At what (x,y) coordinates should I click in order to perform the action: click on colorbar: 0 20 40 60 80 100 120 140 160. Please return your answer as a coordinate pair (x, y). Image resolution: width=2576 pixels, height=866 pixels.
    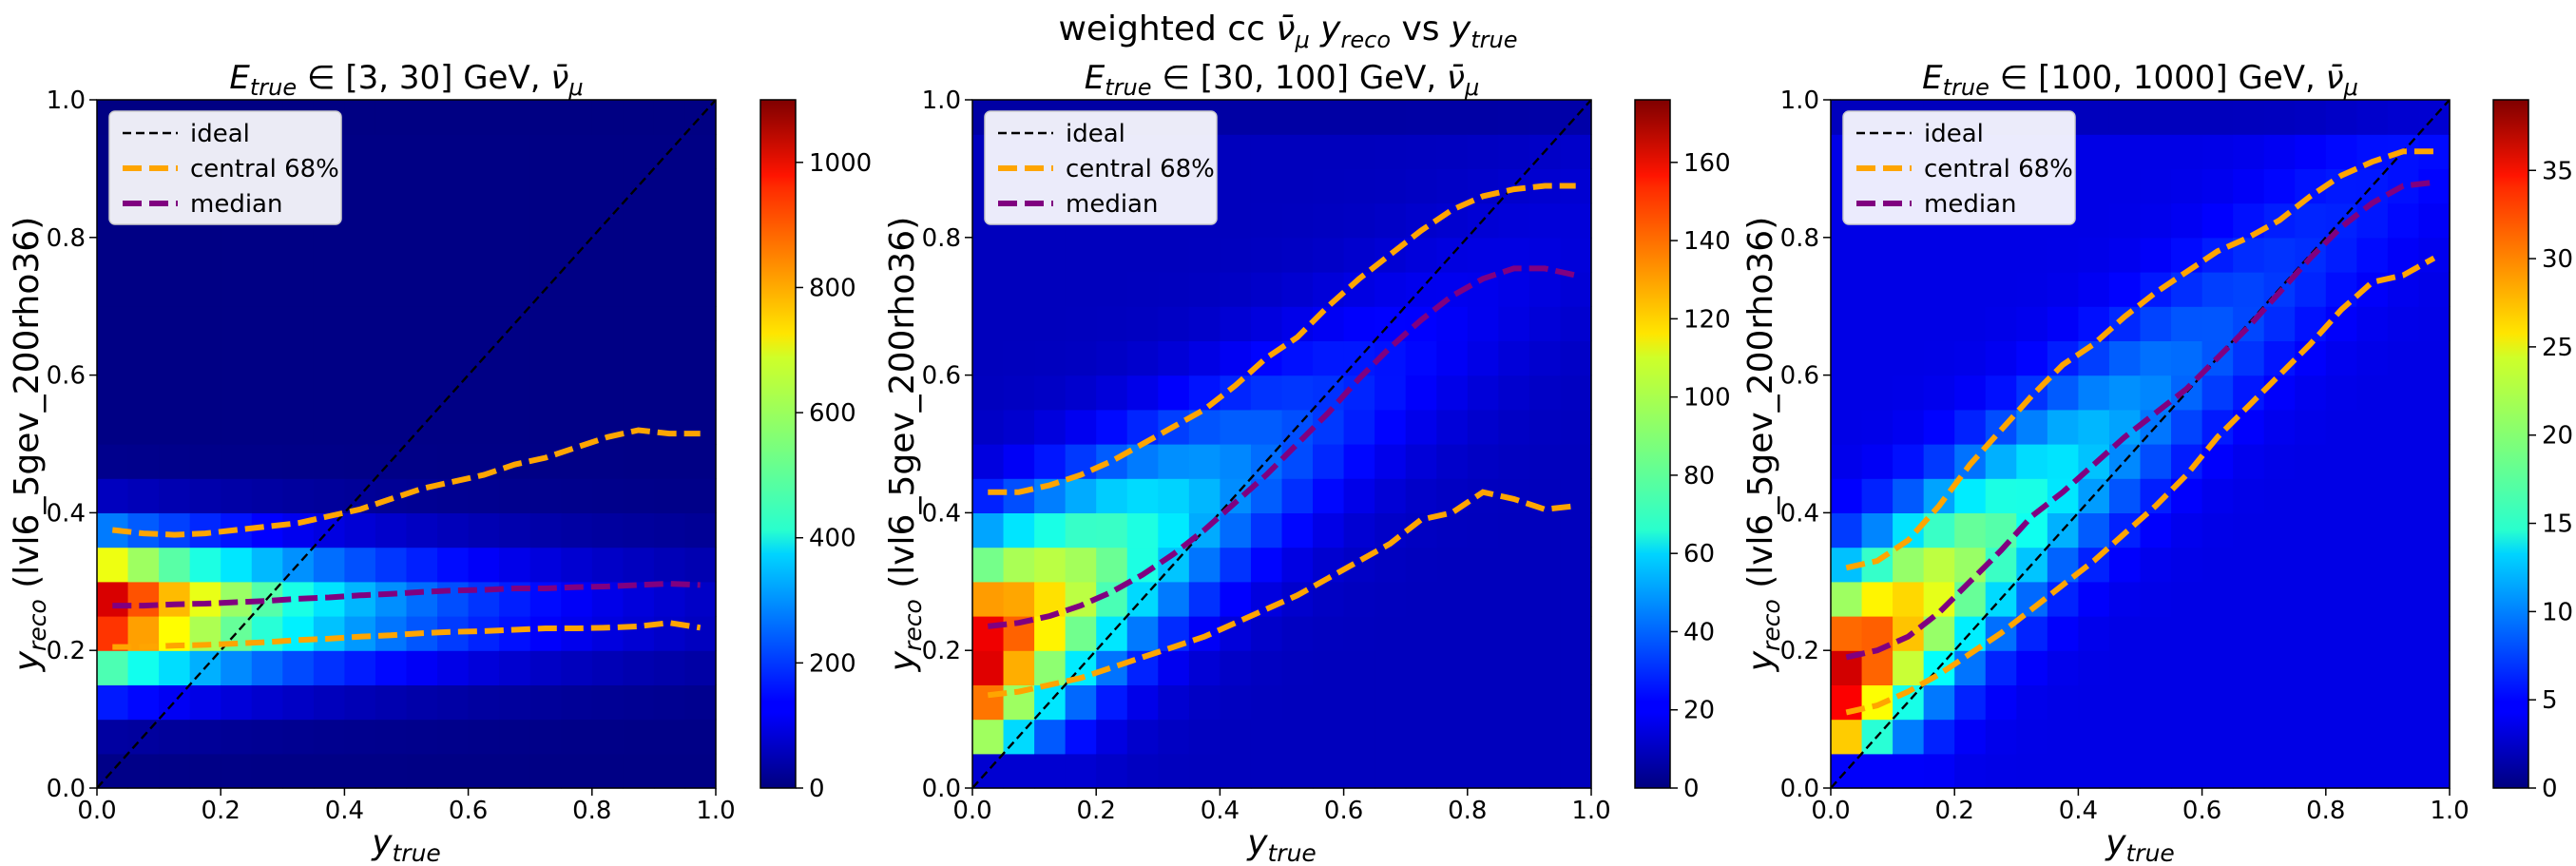
    Looking at the image, I should click on (1682, 451).